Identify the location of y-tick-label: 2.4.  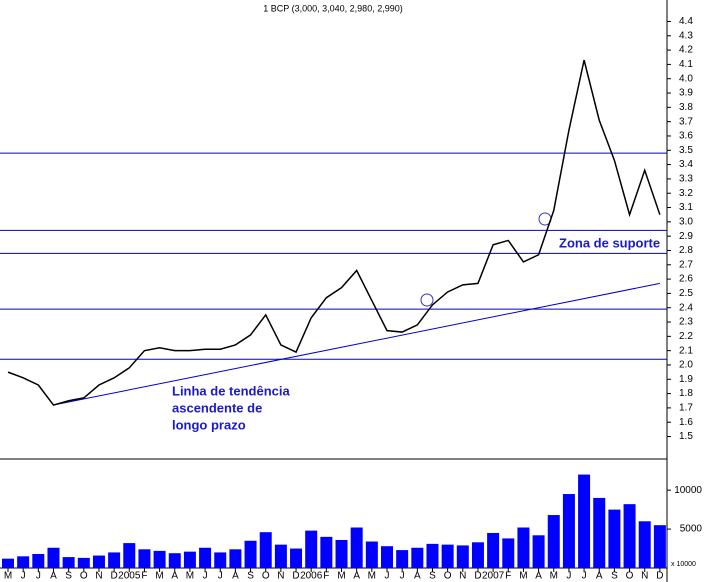
(686, 307).